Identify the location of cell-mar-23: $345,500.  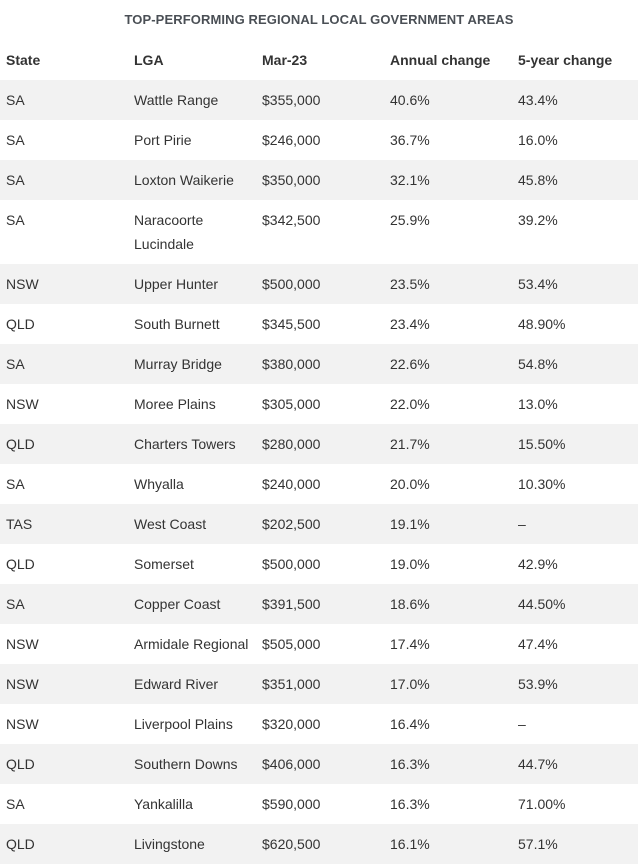
(320, 324).